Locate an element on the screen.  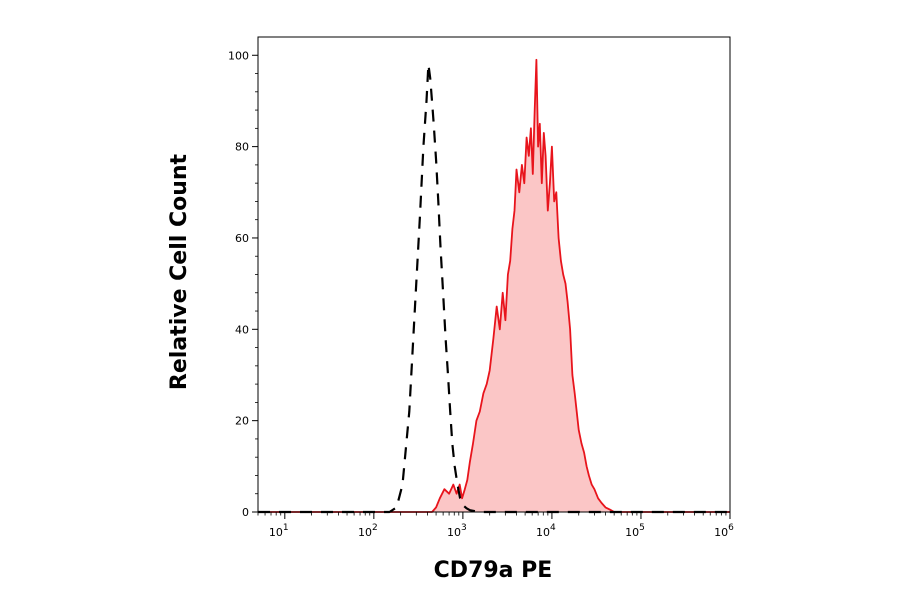
y-tick-label-0: 0 is located at coordinates (245, 512).